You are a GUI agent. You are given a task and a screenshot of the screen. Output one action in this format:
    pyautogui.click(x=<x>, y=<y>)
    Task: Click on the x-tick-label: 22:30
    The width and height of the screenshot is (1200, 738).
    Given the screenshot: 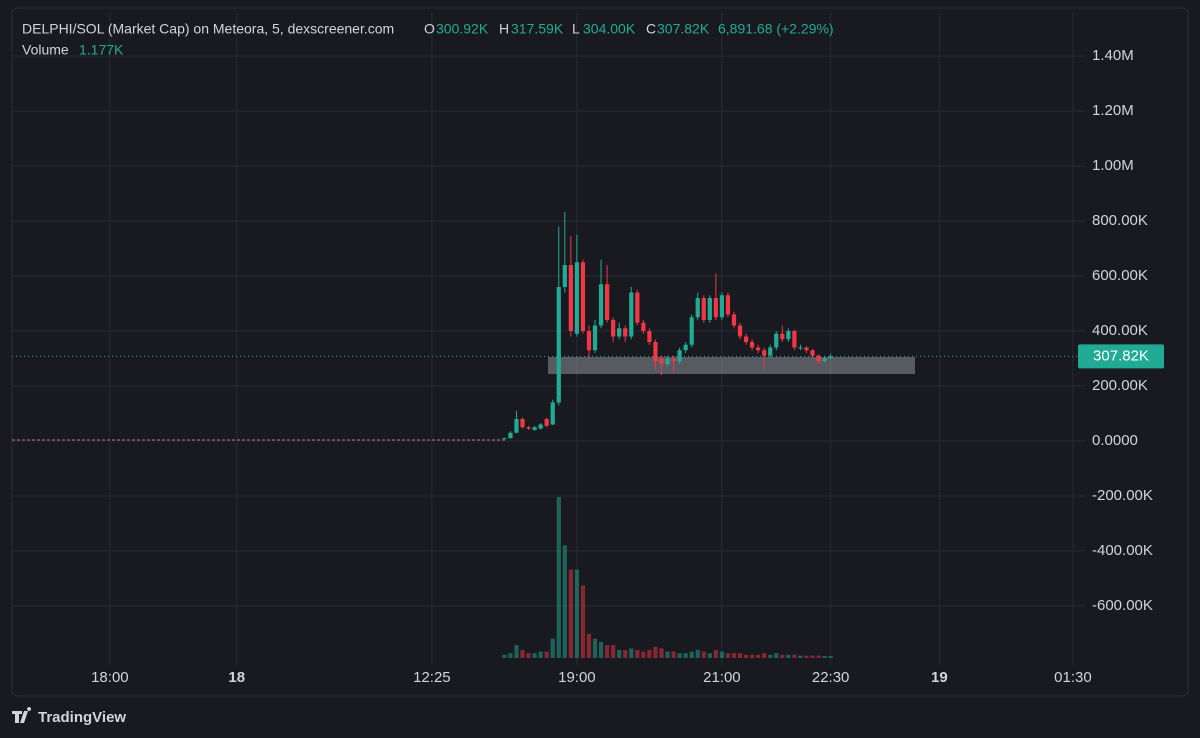 What is the action you would take?
    pyautogui.click(x=831, y=677)
    